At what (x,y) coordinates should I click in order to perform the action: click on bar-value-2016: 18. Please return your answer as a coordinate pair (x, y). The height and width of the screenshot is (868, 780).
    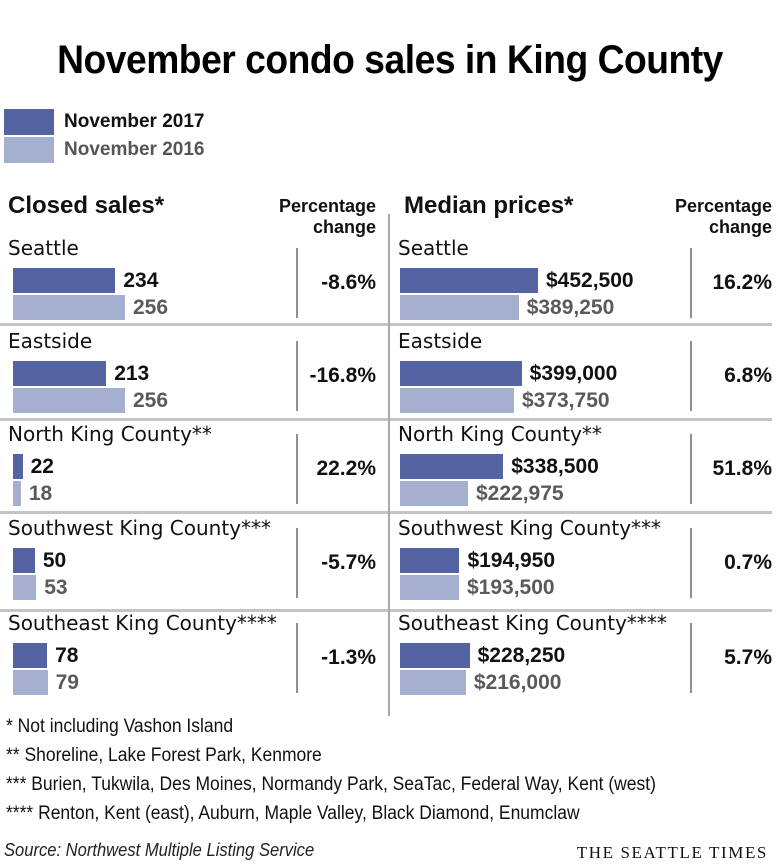
    Looking at the image, I should click on (40, 493).